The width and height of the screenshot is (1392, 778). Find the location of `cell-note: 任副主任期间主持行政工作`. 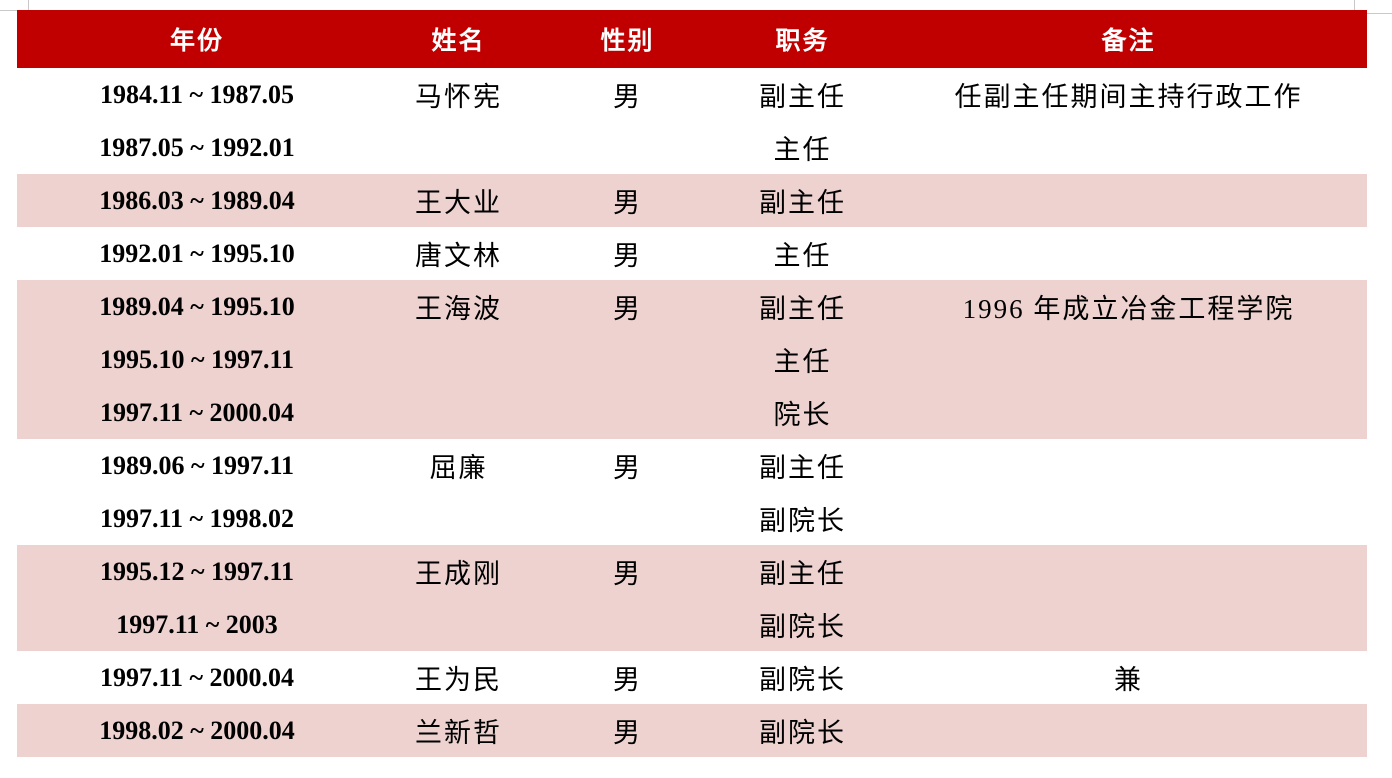

cell-note: 任副主任期间主持行政工作 is located at coordinates (1128, 97).